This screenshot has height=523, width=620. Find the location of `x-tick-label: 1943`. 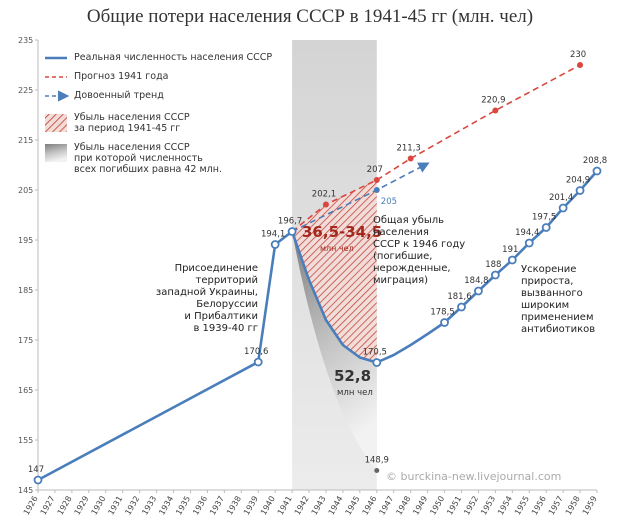

x-tick-label: 1943 is located at coordinates (319, 506).